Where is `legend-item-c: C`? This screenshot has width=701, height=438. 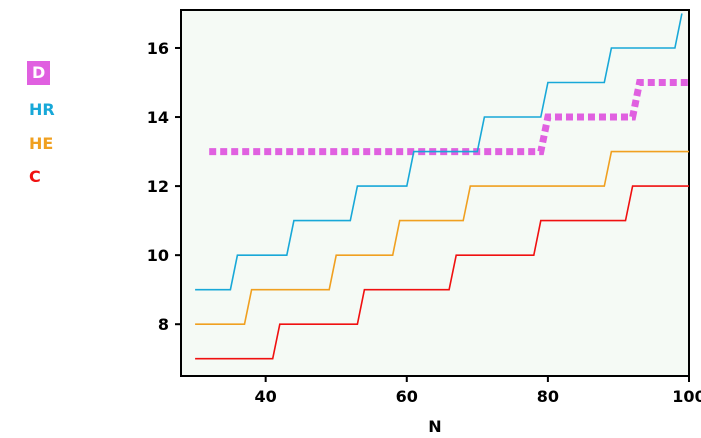
legend-item-c: C is located at coordinates (35, 176).